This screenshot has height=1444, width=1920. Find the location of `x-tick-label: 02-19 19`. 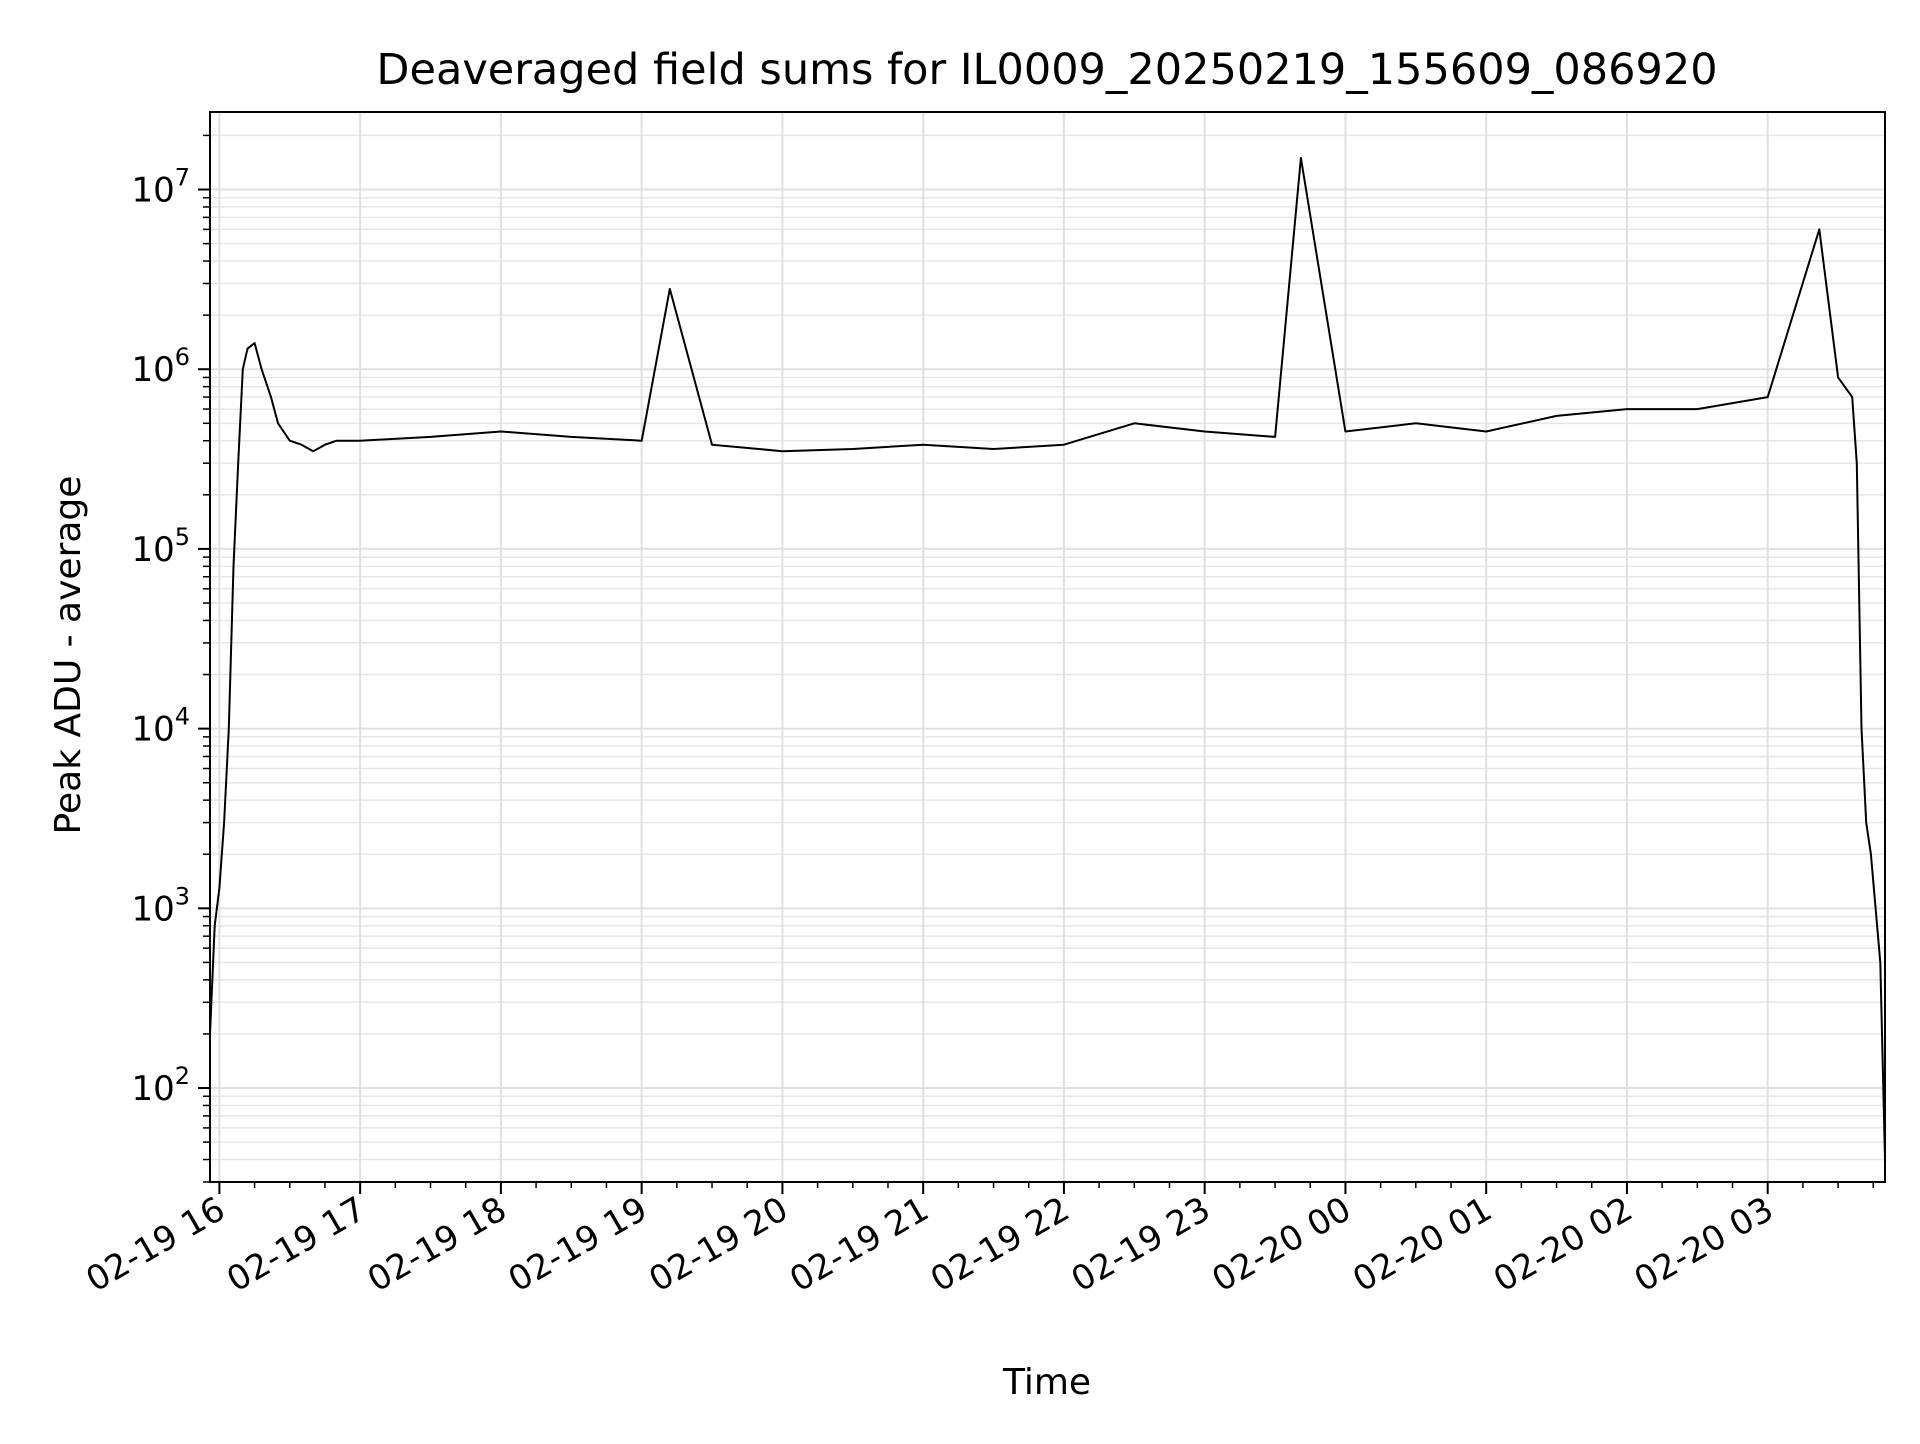

x-tick-label: 02-19 19 is located at coordinates (578, 1244).